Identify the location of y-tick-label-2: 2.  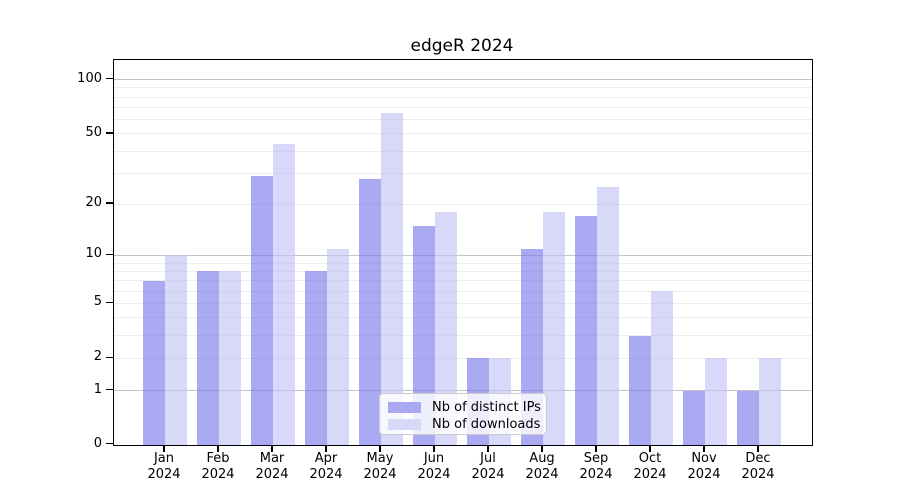
(97, 357).